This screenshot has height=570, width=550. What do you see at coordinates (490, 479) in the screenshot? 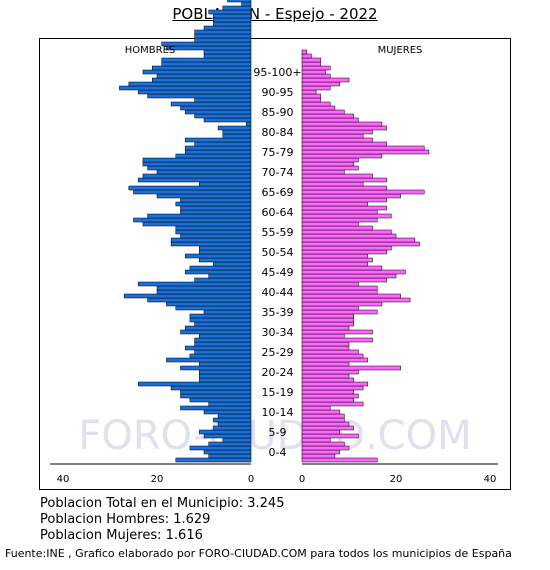
I see `x-tick-label-right: 40` at bounding box center [490, 479].